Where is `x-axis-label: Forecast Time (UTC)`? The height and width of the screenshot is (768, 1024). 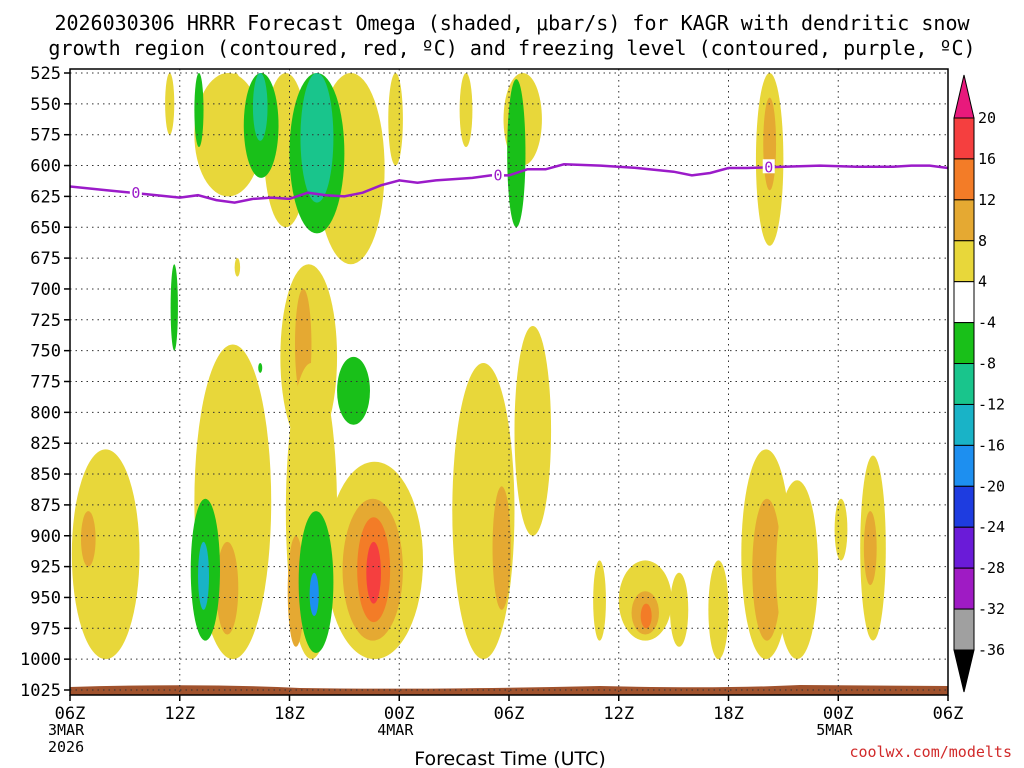 x-axis-label: Forecast Time (UTC) is located at coordinates (509, 758).